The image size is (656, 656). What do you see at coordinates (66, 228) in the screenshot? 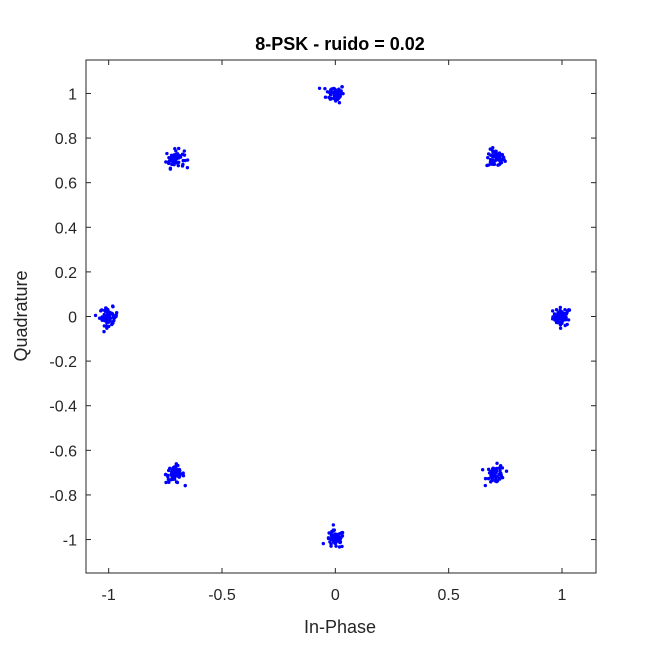
I see `y-tick-label: 0.4` at bounding box center [66, 228].